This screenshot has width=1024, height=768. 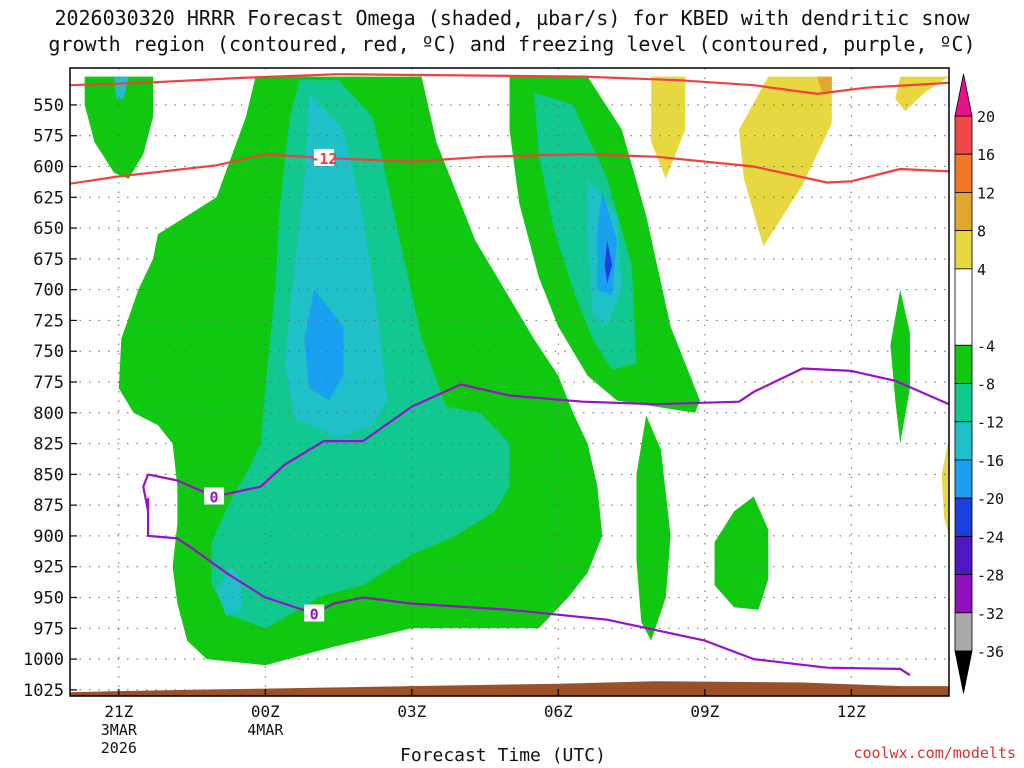 I want to click on colorbar-label-8: 8, so click(x=981, y=232).